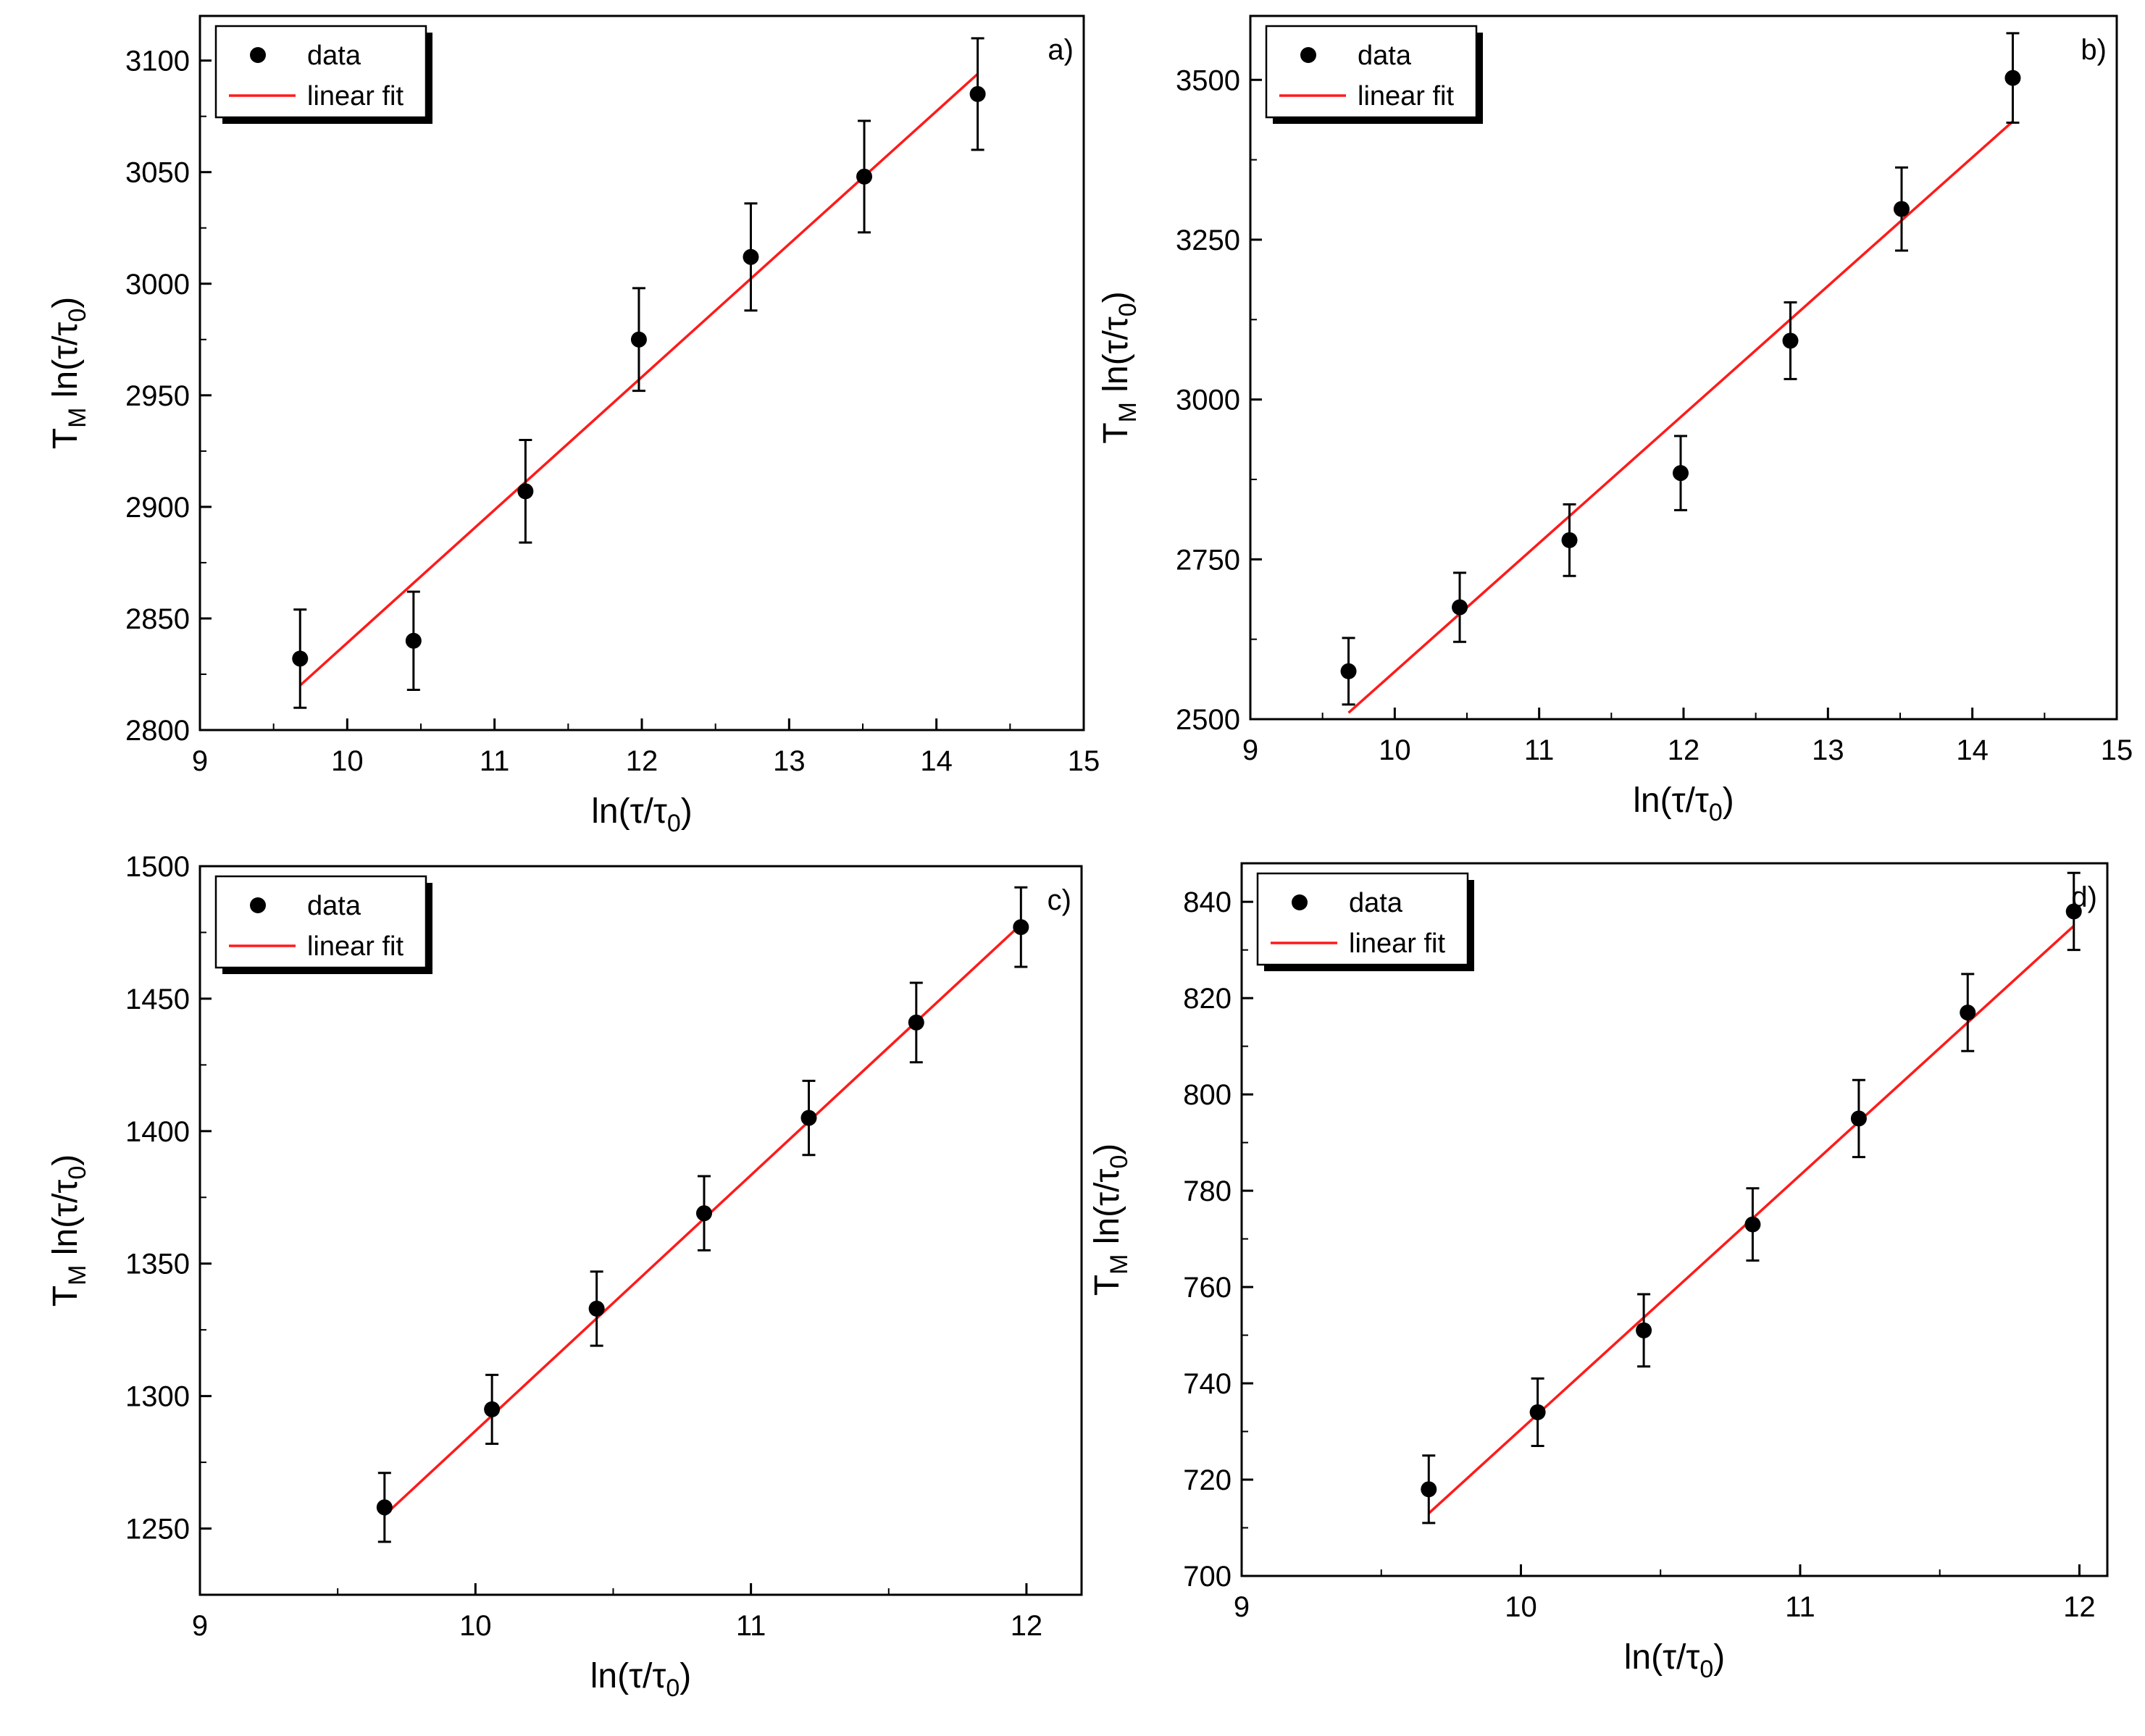 The height and width of the screenshot is (1736, 2145). Describe the element at coordinates (157, 173) in the screenshot. I see `y-tick-label: 3050` at that location.